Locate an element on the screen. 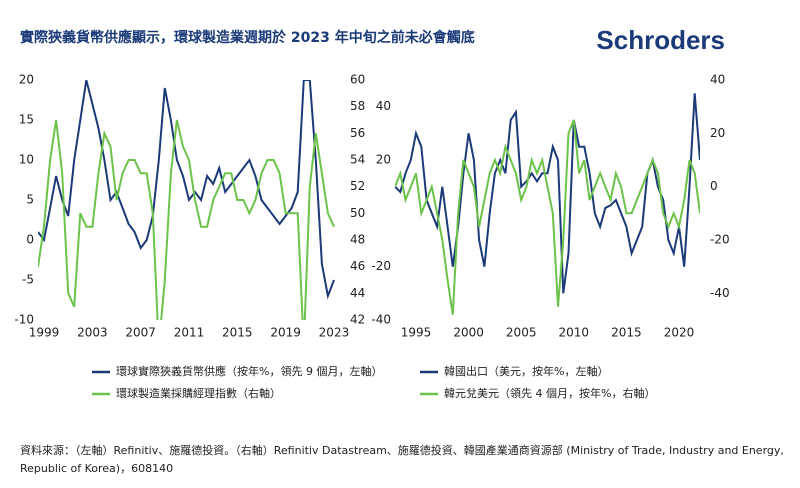  y-tick-label: 5 is located at coordinates (30, 200).